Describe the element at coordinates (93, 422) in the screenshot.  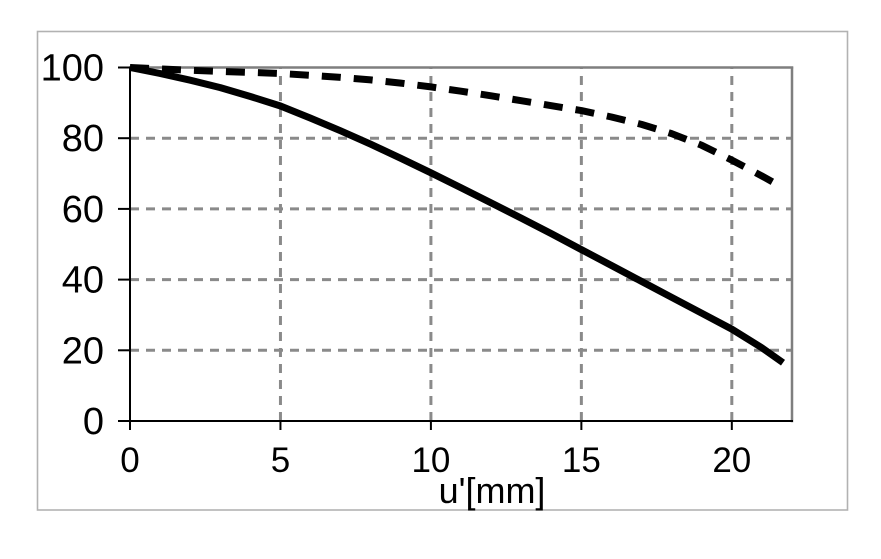
I see `y-tick-label: 0` at that location.